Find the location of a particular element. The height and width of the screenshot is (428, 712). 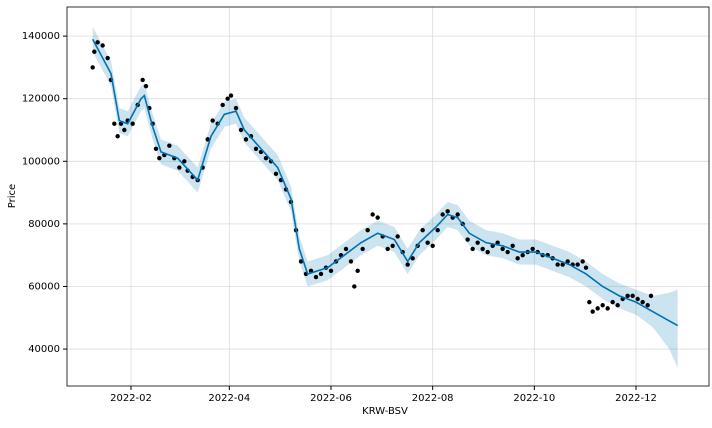

y-tick-label: 40000 is located at coordinates (44, 349).